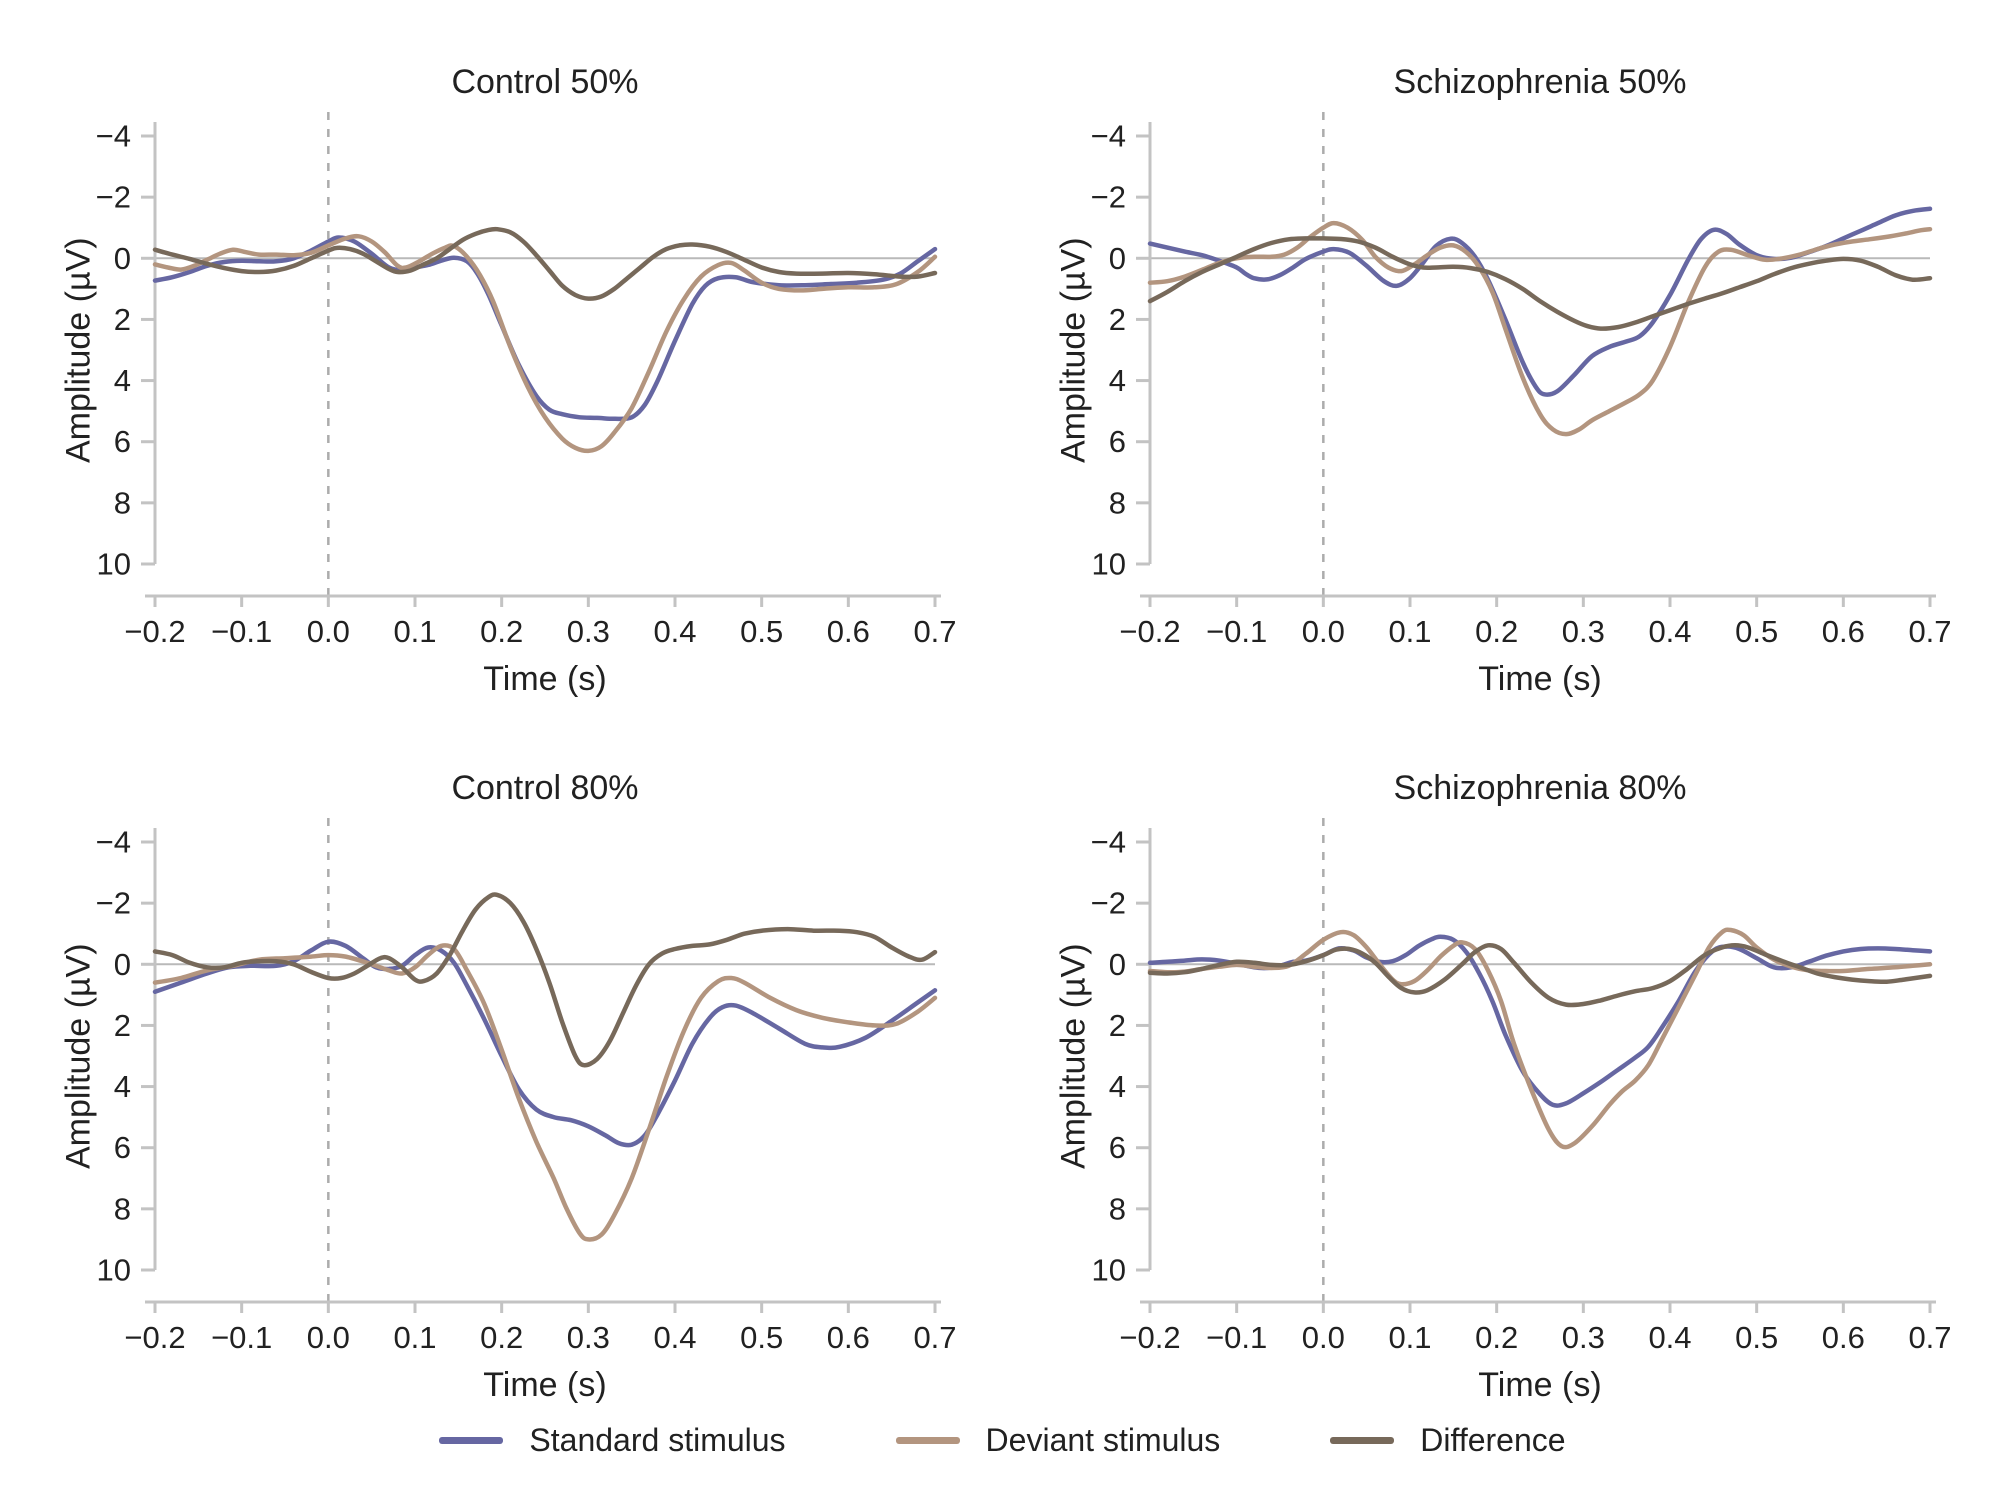 The width and height of the screenshot is (2005, 1487). I want to click on plot-title: Schizophrenia 50%, so click(1540, 82).